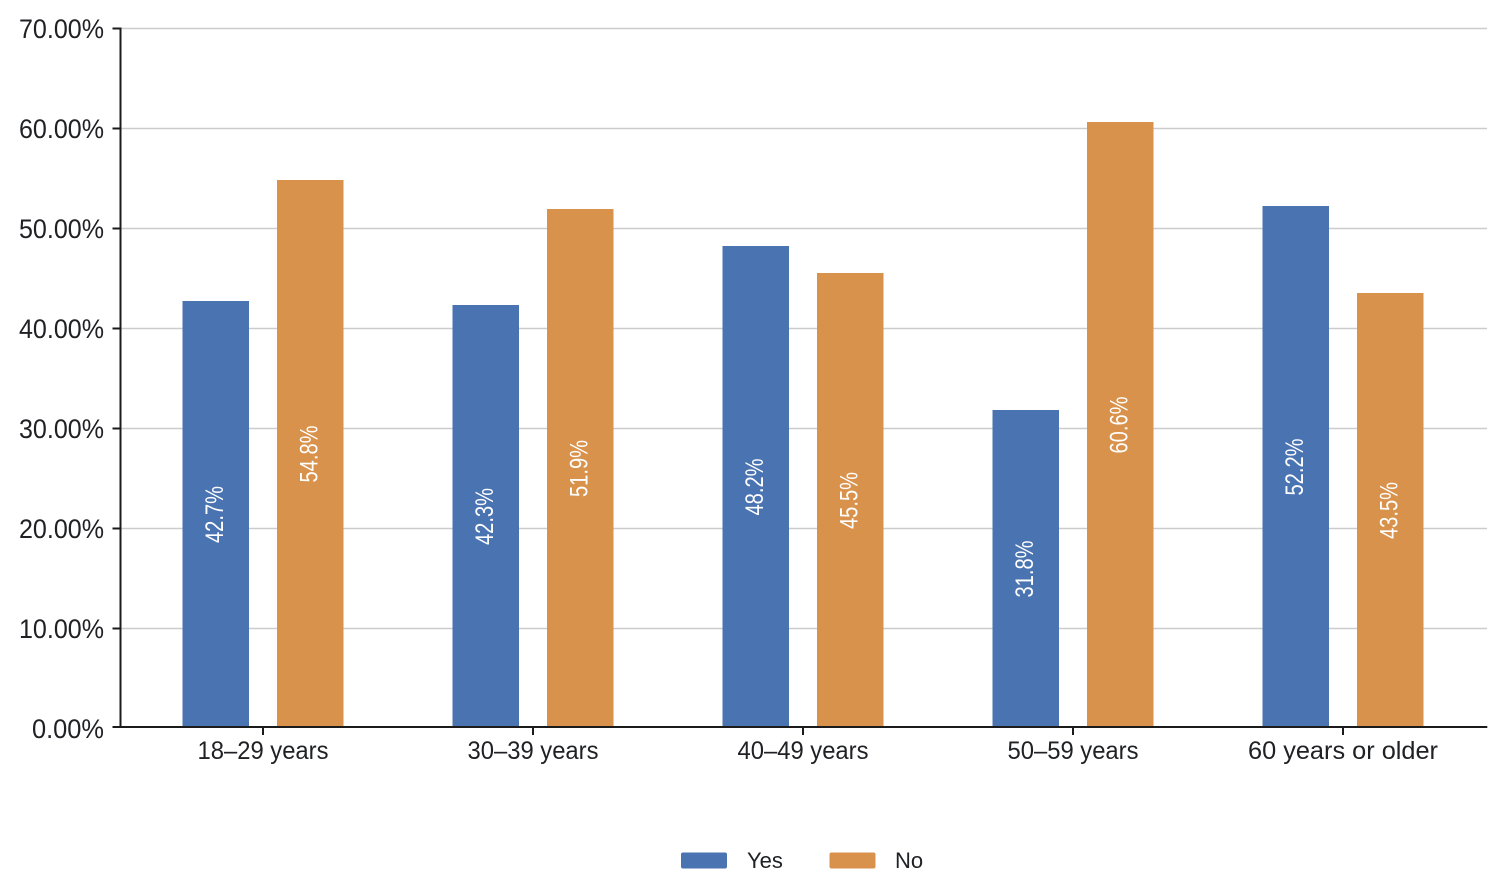 Image resolution: width=1506 pixels, height=892 pixels. I want to click on svg-text: No, so click(909, 860).